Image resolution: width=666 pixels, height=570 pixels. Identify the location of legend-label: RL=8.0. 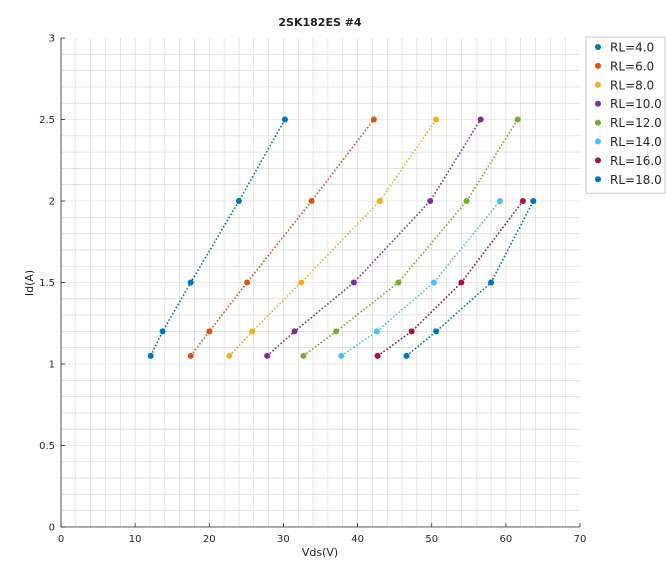
(632, 85).